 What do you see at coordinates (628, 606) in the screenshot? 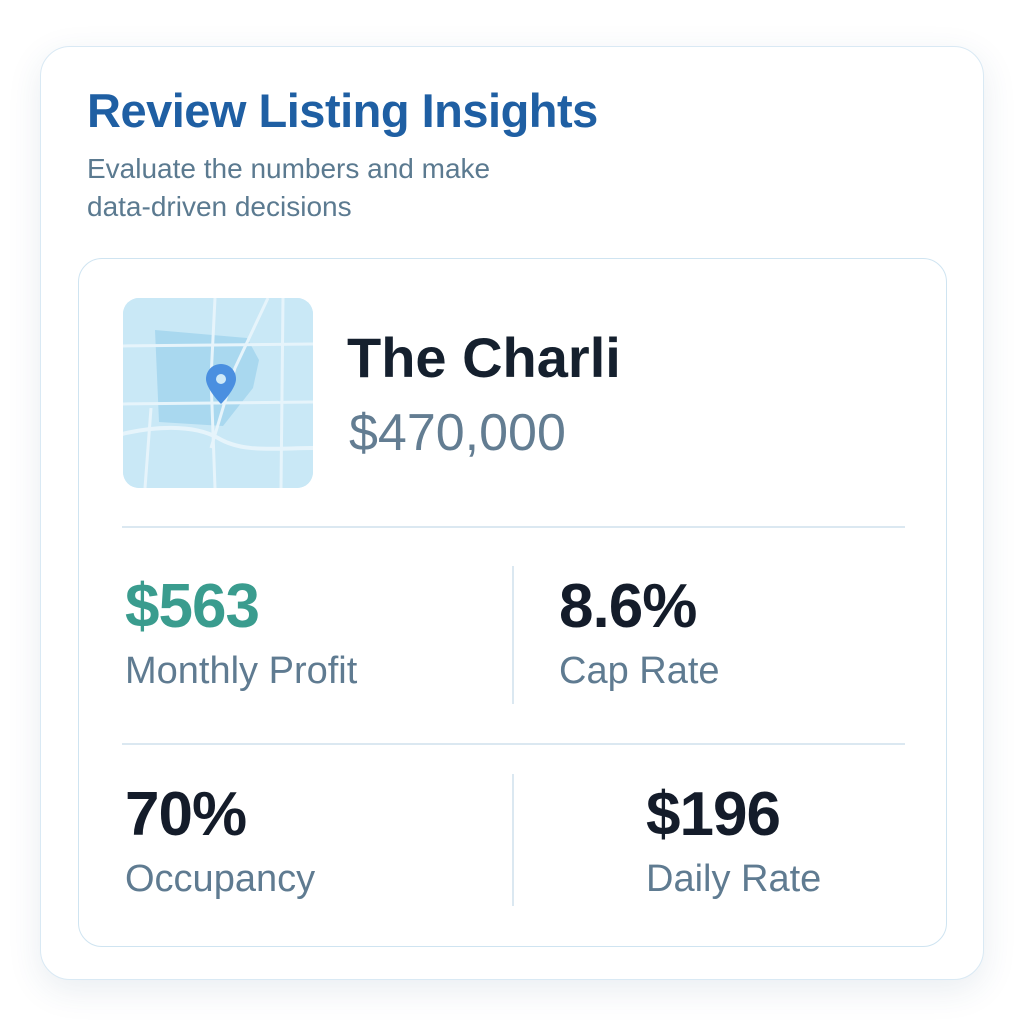
I see `cap-rate-value: 8.6%` at bounding box center [628, 606].